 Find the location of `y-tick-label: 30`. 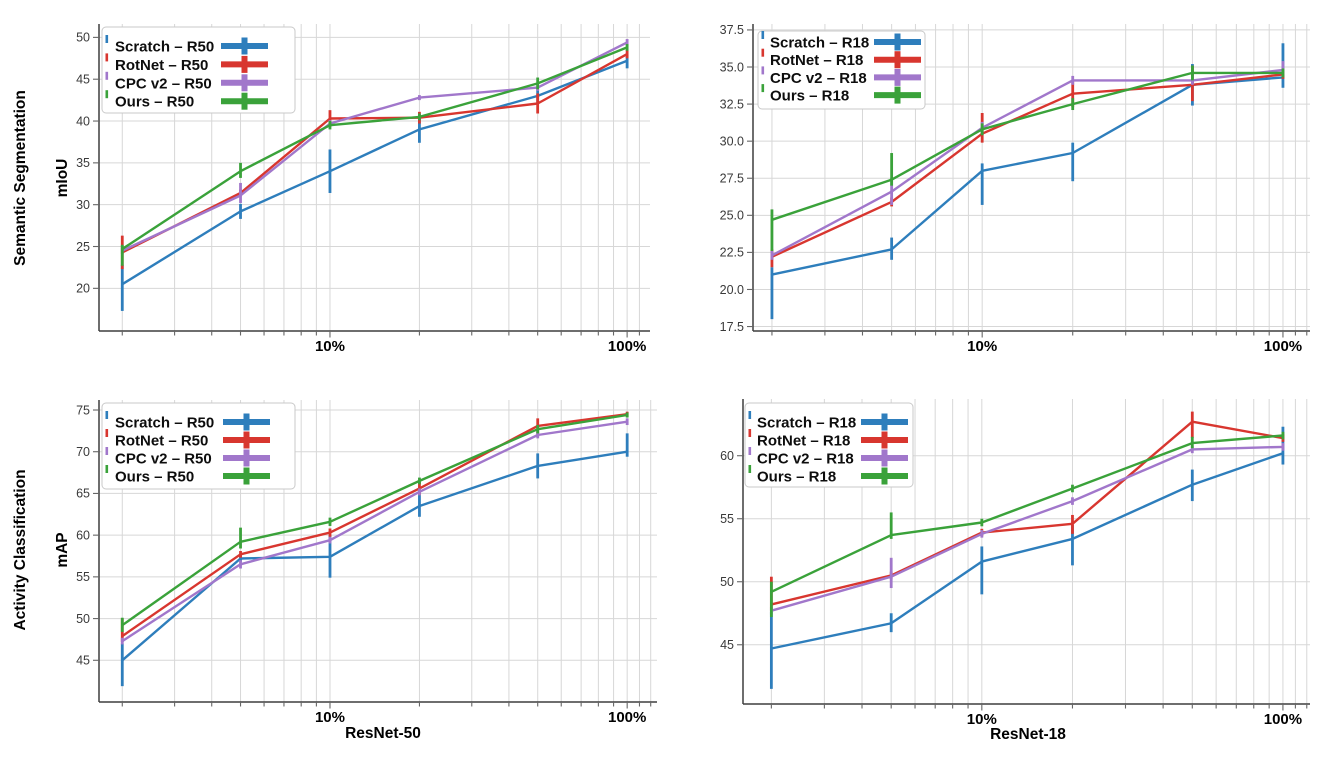

y-tick-label: 30 is located at coordinates (83, 205).